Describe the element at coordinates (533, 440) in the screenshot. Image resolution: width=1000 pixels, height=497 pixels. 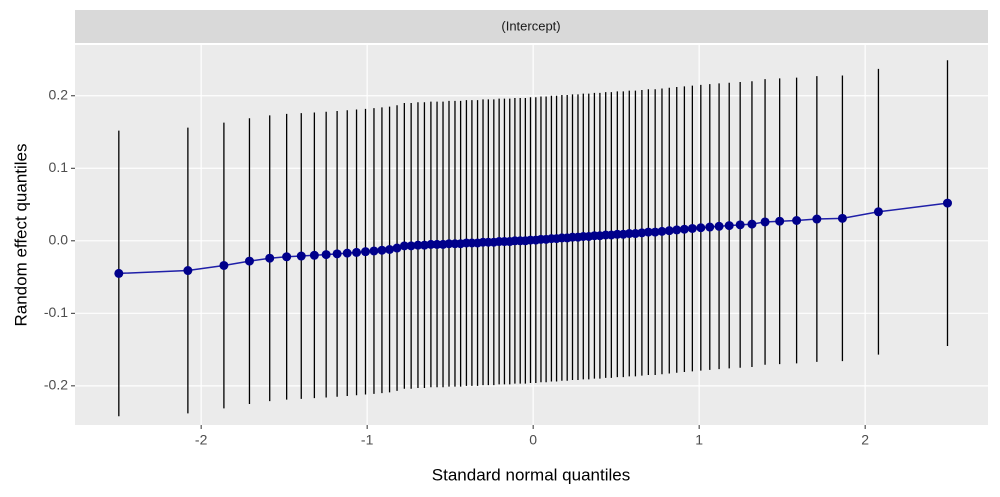
I see `x-tick-label: 0` at that location.